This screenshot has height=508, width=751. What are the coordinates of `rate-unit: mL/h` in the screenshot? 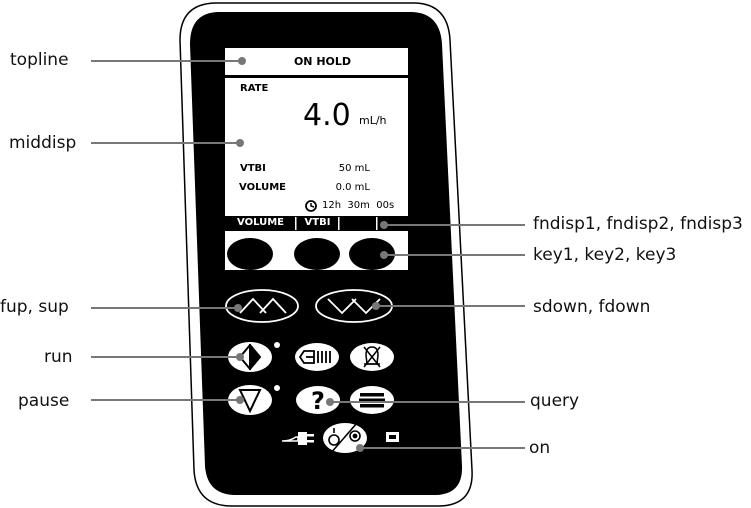 It's located at (373, 120).